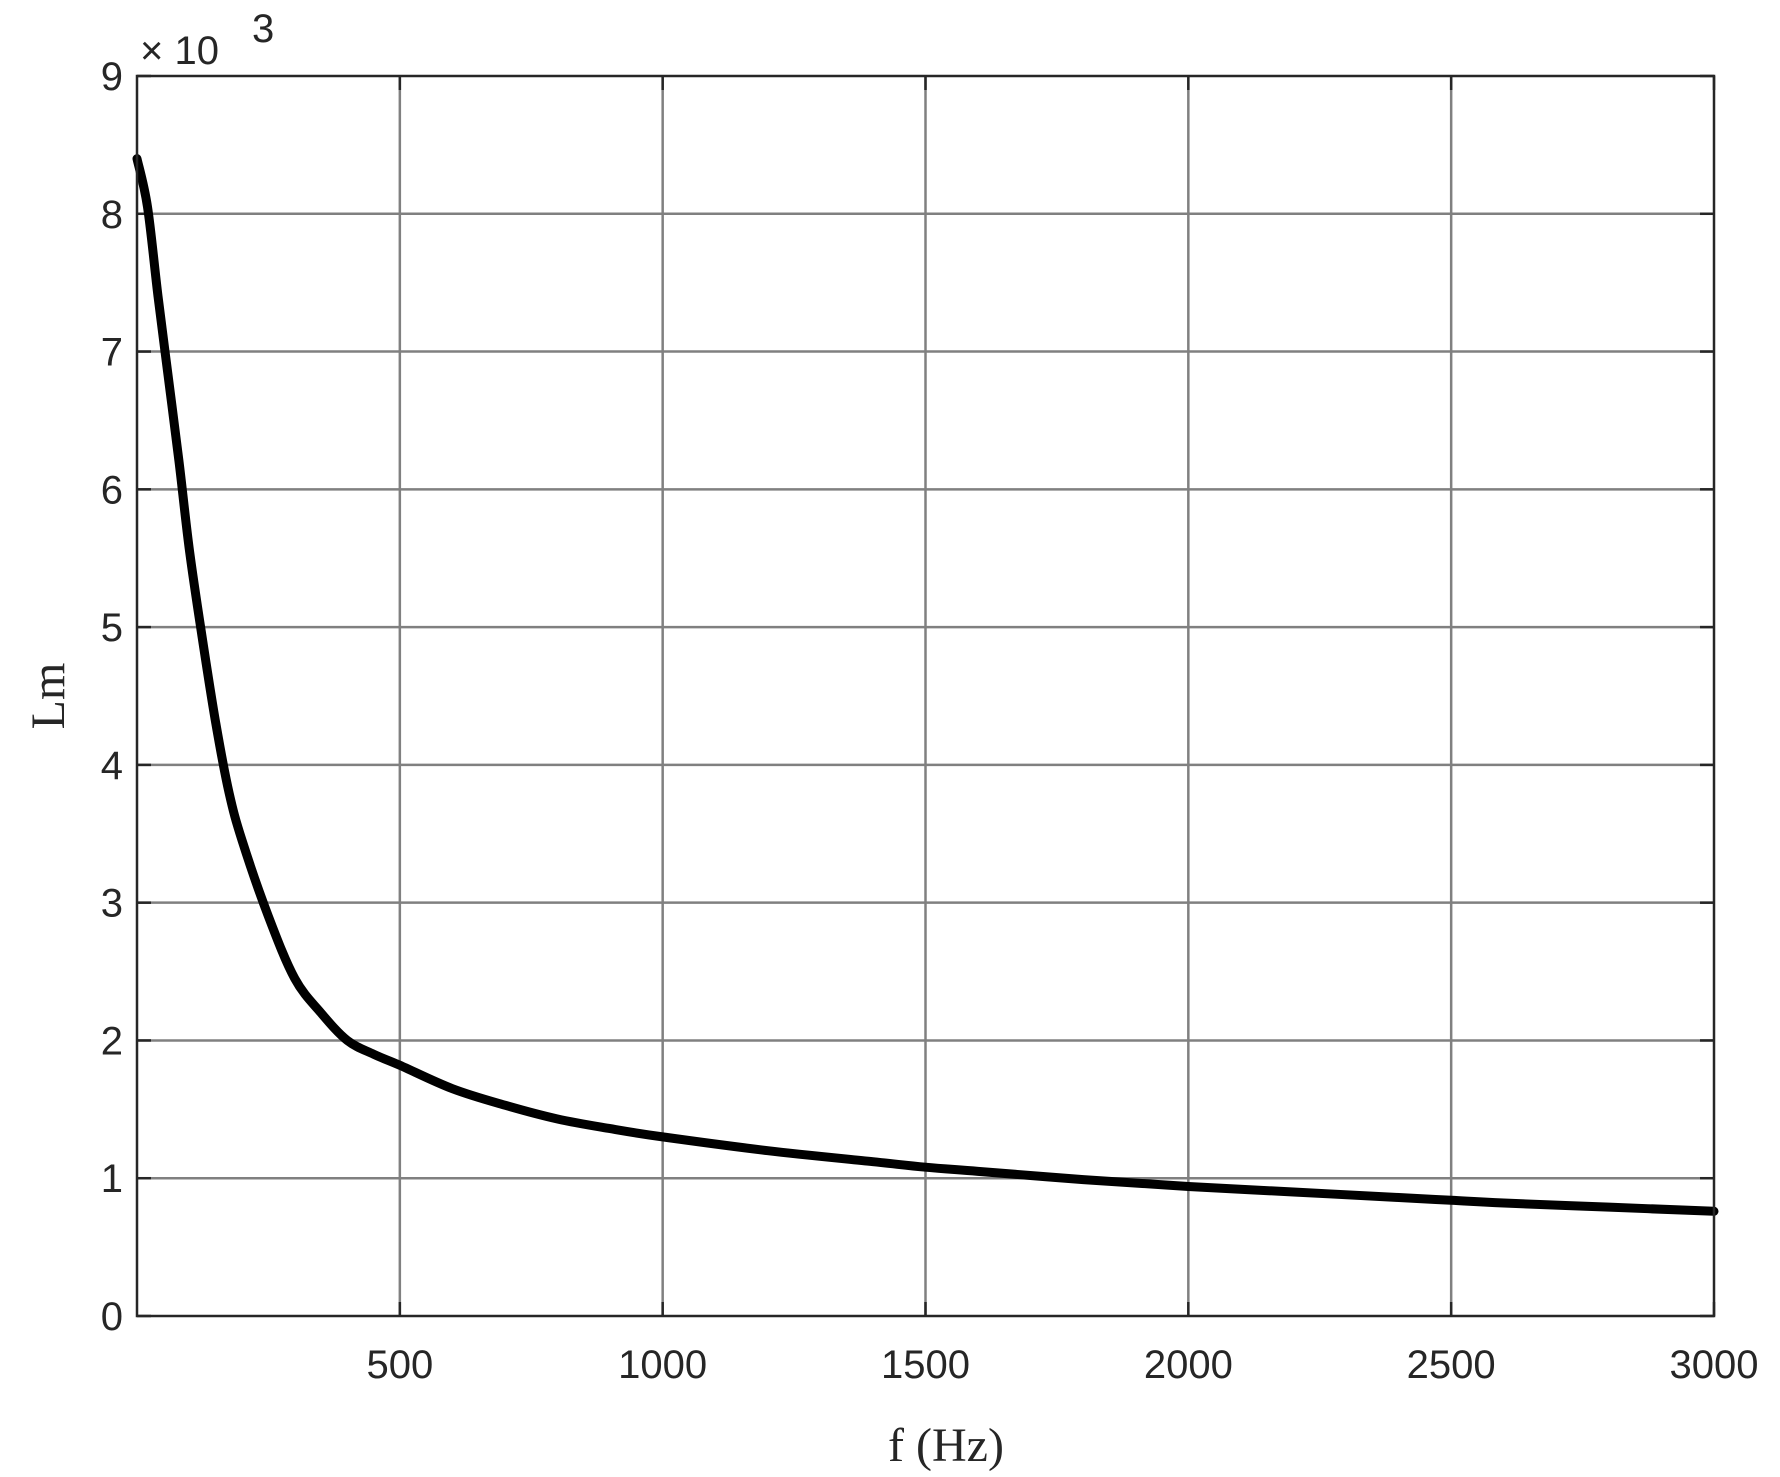 Image resolution: width=1780 pixels, height=1477 pixels. What do you see at coordinates (925, 1365) in the screenshot?
I see `x-tick-label: 1500` at bounding box center [925, 1365].